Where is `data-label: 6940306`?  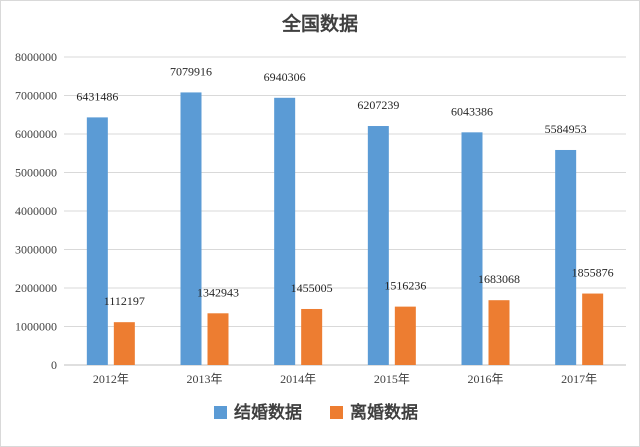 data-label: 6940306 is located at coordinates (285, 77).